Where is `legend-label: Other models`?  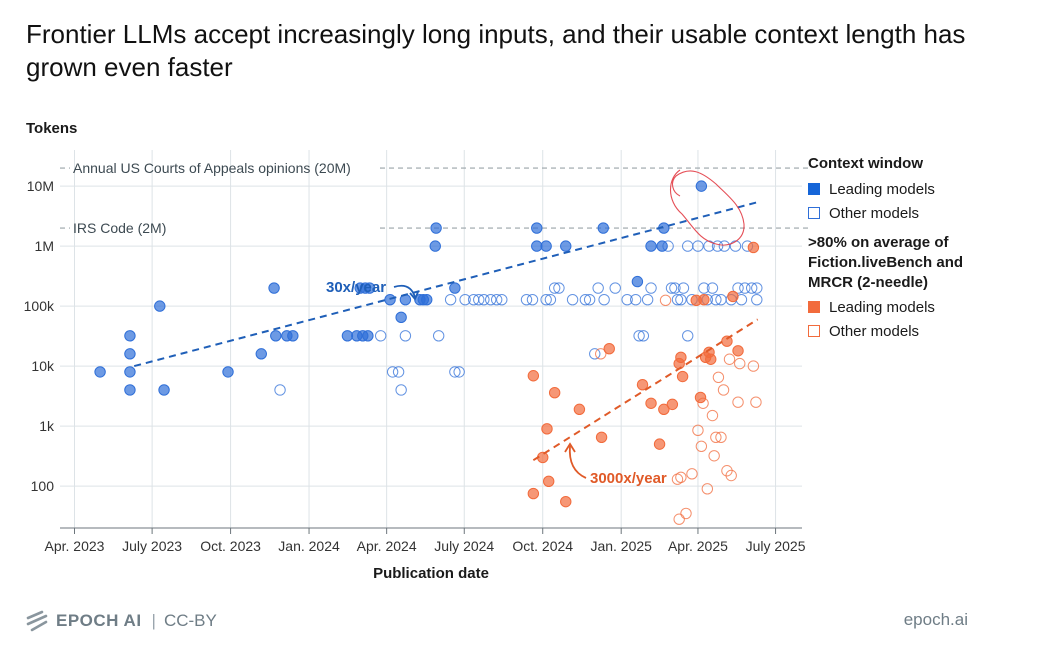
legend-label: Other models is located at coordinates (874, 331).